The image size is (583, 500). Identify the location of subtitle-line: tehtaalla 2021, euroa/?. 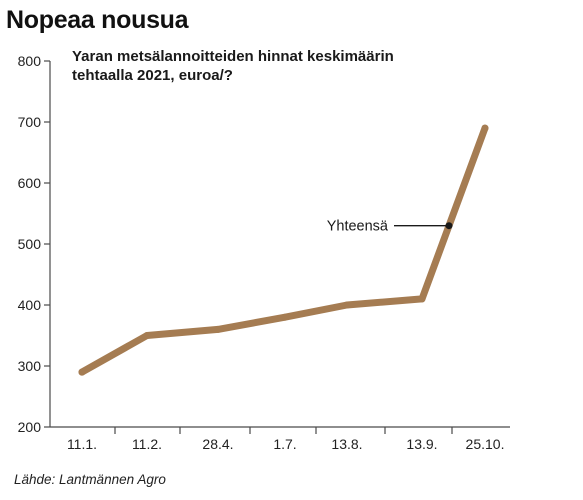
(152, 75).